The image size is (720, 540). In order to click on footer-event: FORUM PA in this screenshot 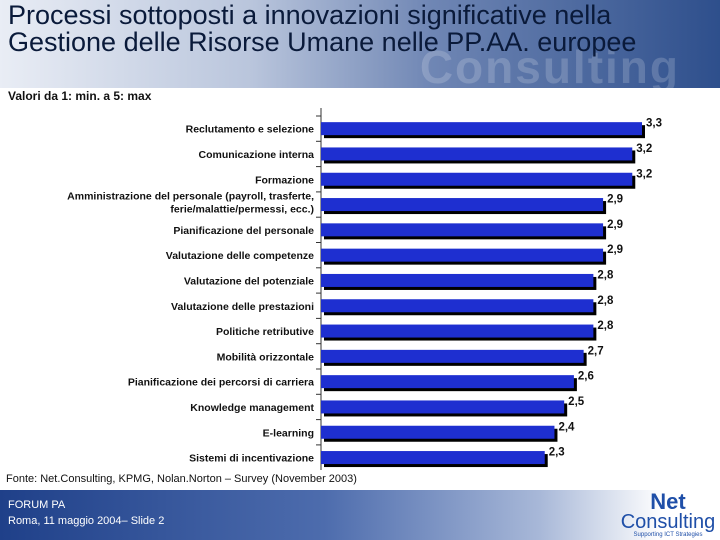, I will do `click(37, 505)`.